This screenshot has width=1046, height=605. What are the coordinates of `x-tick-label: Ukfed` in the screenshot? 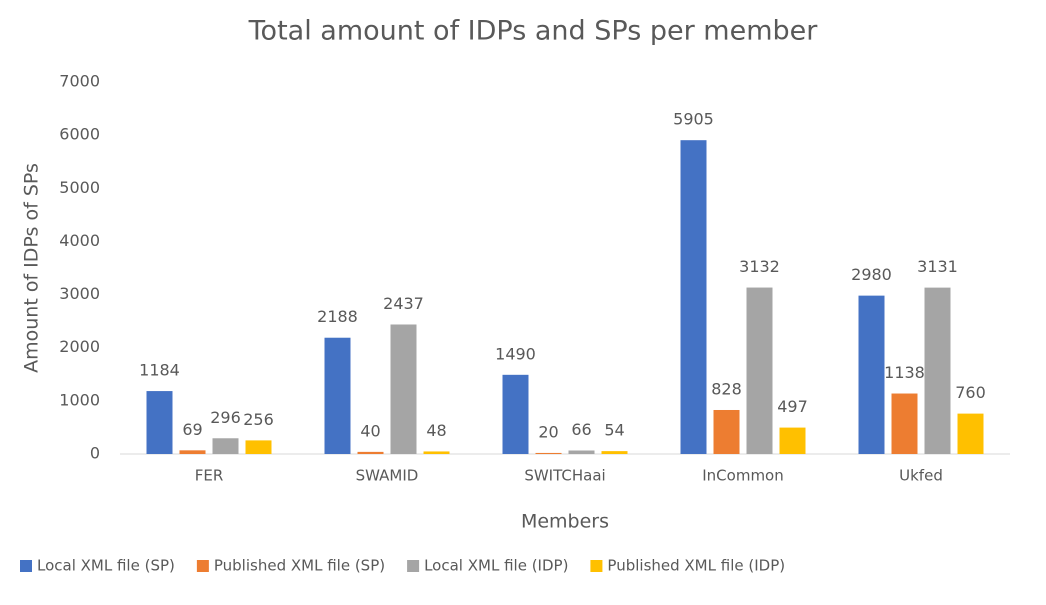 It's located at (921, 476).